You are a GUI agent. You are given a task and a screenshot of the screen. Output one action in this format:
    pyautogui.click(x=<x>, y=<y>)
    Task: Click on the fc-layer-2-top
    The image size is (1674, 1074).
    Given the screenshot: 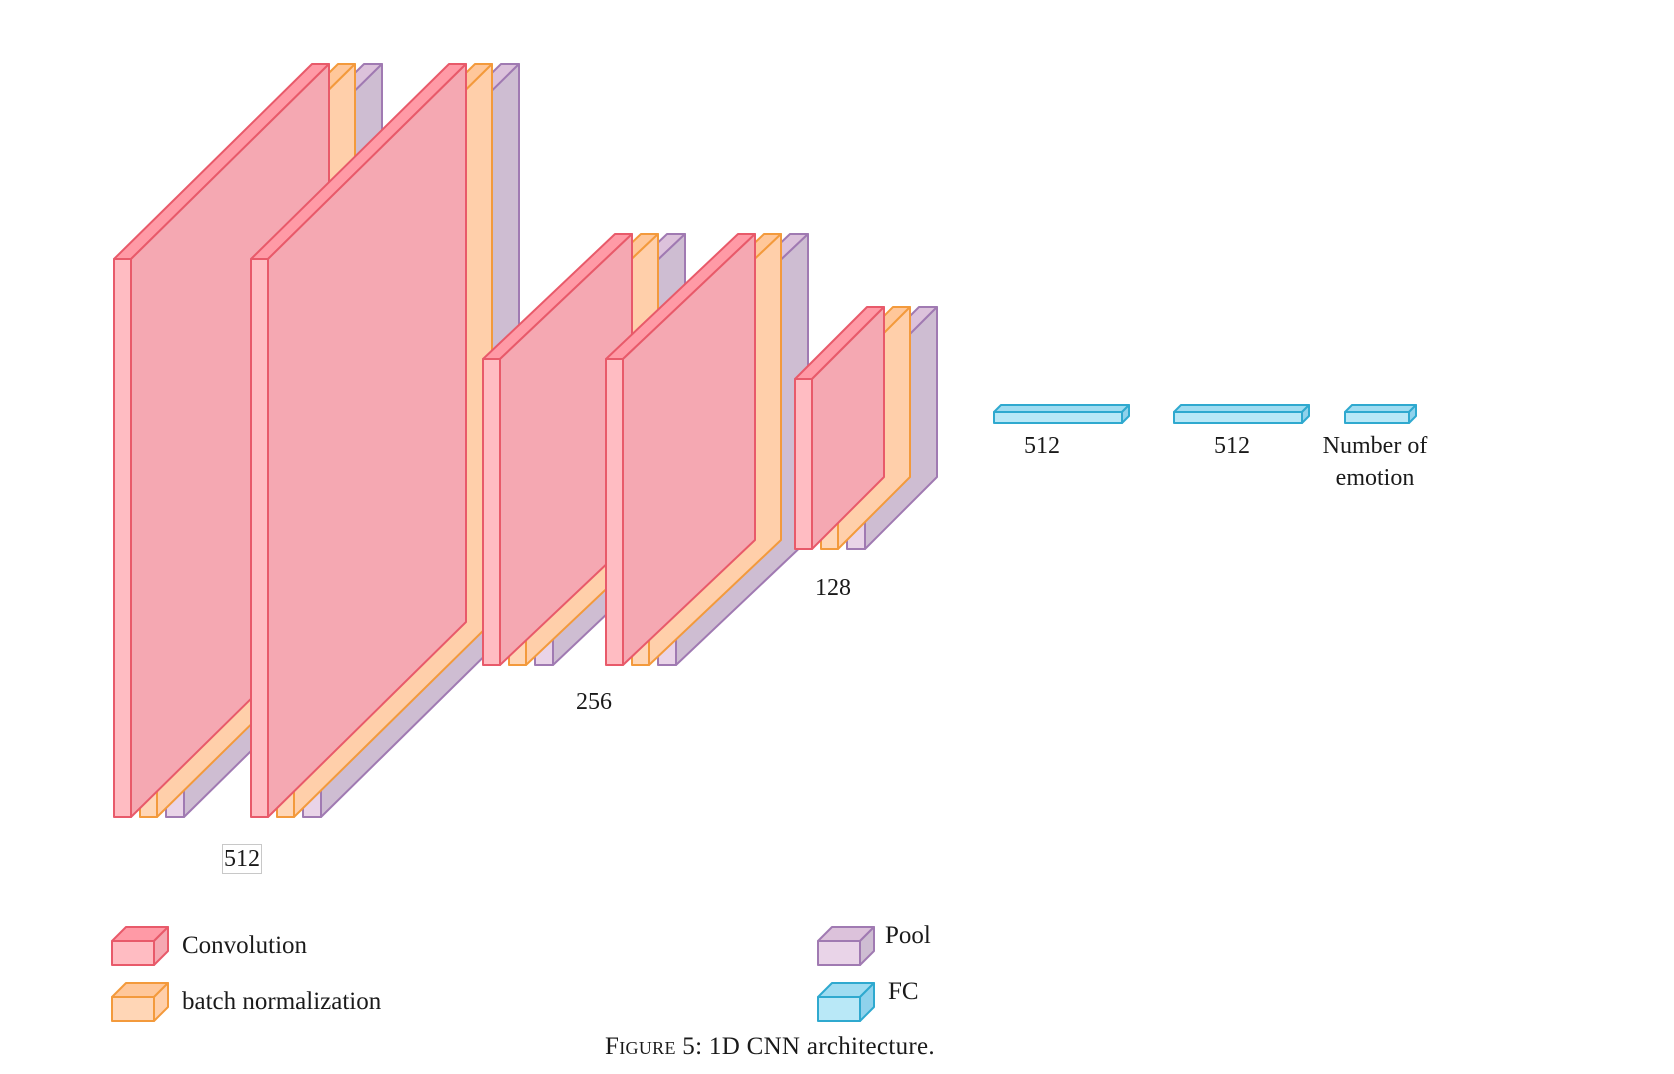 What is the action you would take?
    pyautogui.click(x=1241, y=408)
    